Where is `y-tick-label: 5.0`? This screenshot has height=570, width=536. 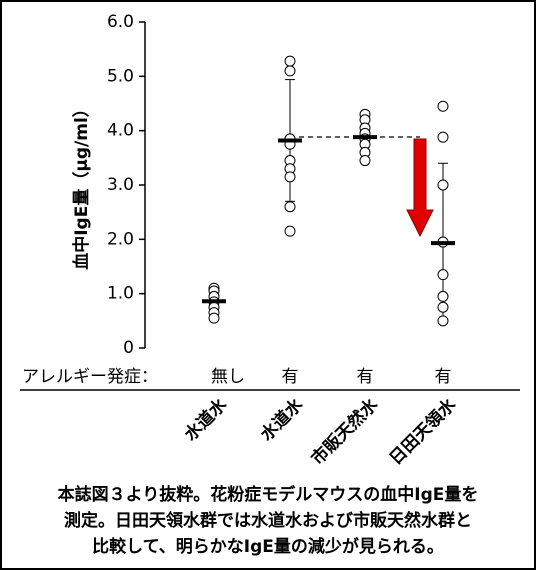 y-tick-label: 5.0 is located at coordinates (120, 76).